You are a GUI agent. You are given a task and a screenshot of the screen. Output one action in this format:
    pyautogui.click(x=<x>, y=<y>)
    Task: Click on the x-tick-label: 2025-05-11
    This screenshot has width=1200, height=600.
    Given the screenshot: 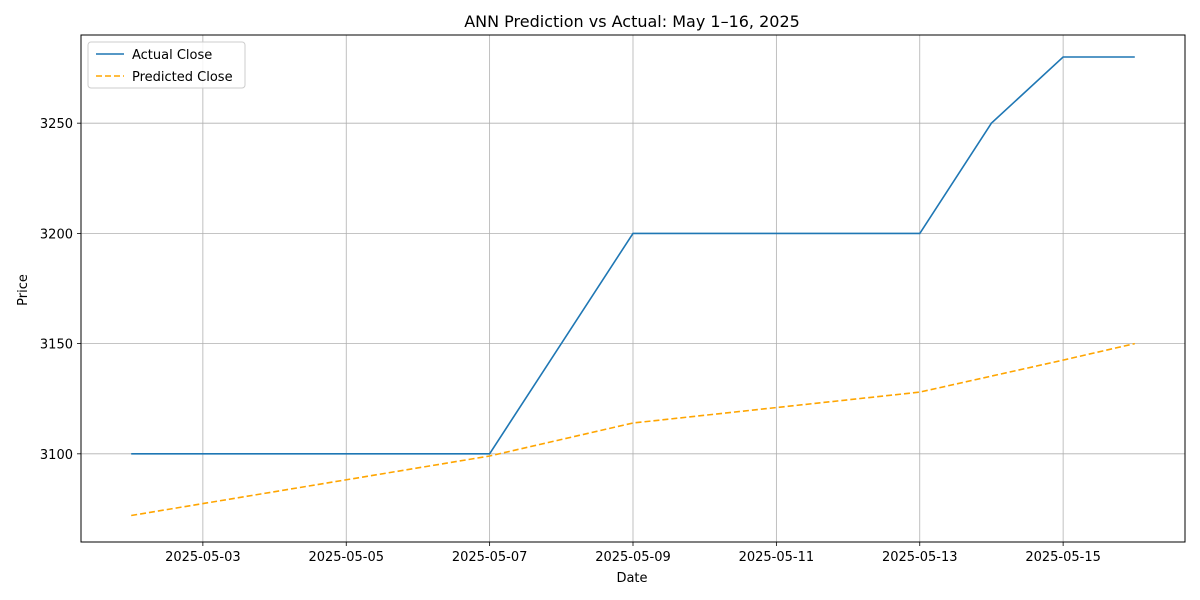 What is the action you would take?
    pyautogui.click(x=777, y=557)
    